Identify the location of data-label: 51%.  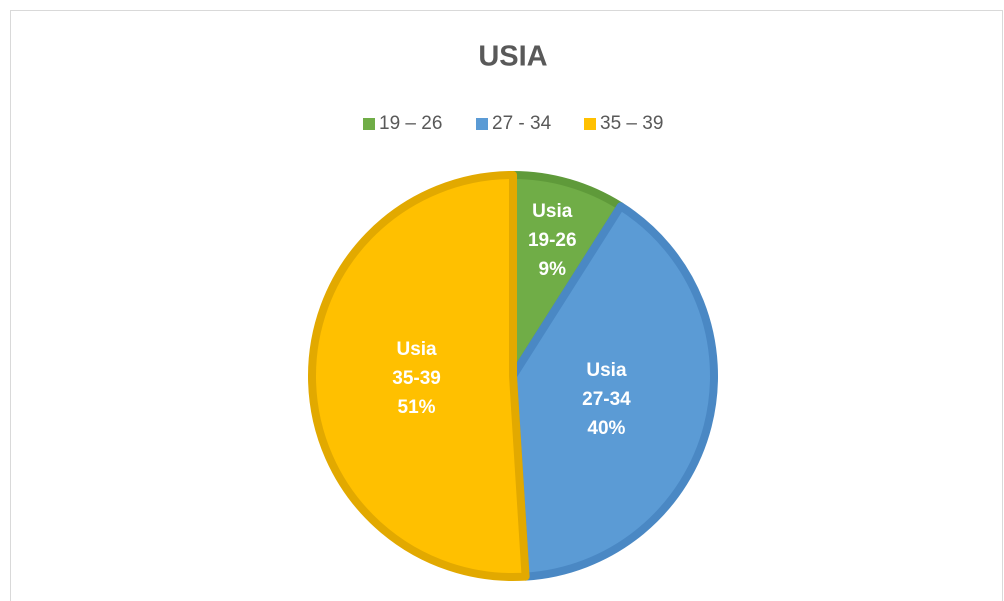
(417, 407).